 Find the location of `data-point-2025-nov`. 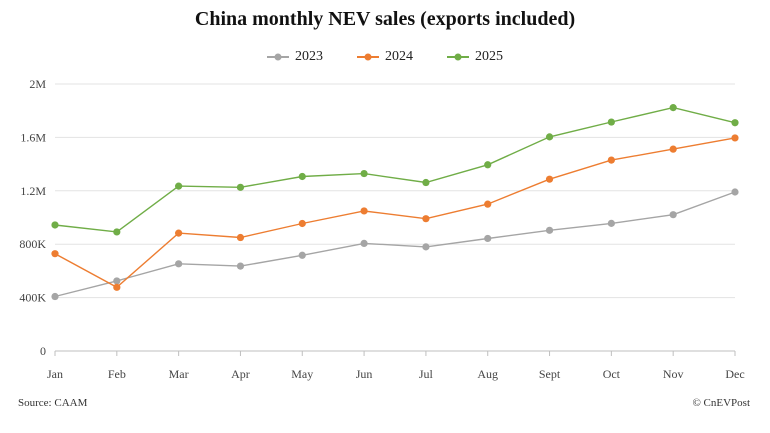

data-point-2025-nov is located at coordinates (673, 108).